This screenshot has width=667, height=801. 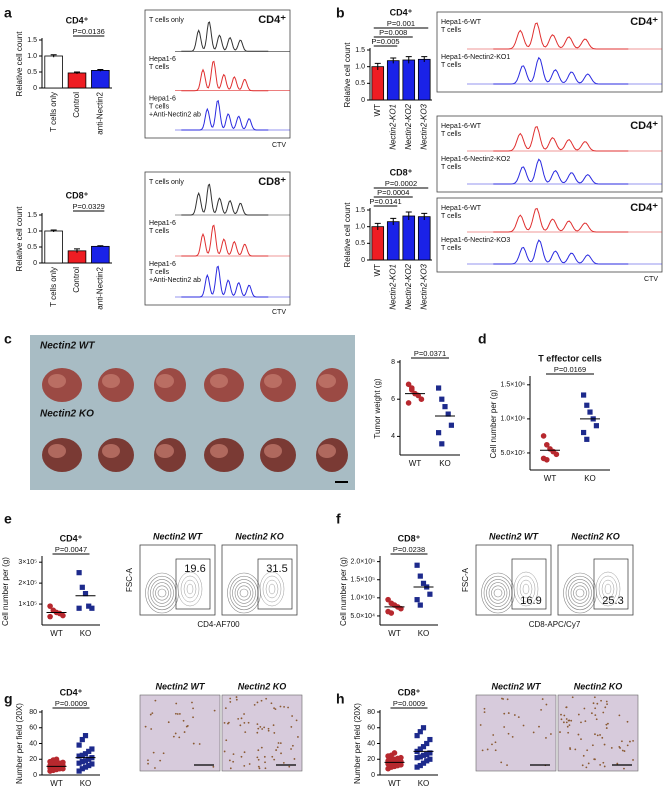 What do you see at coordinates (27, 562) in the screenshot?
I see `y-tick-label: 3×10⁵` at bounding box center [27, 562].